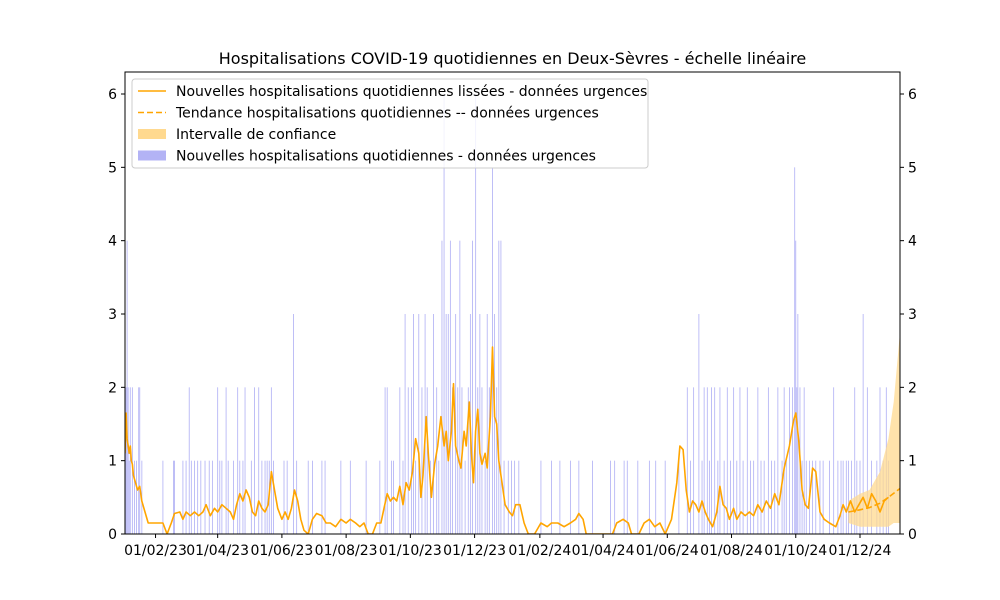  What do you see at coordinates (912, 462) in the screenshot?
I see `y-tick-label-right: 1` at bounding box center [912, 462].